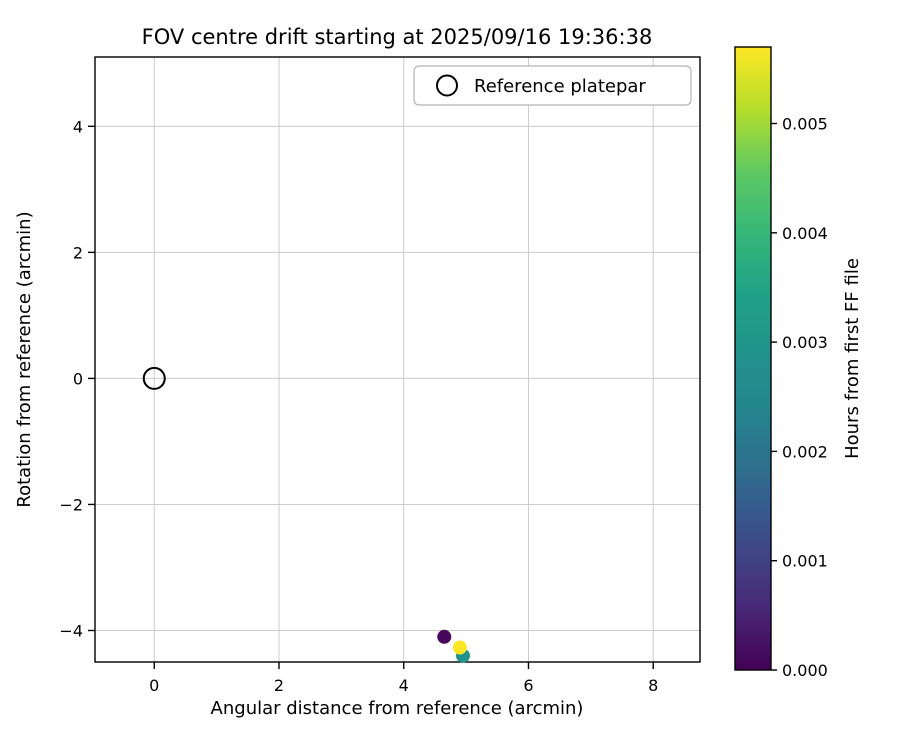 The image size is (900, 750). What do you see at coordinates (852, 358) in the screenshot?
I see `colorbar-label: Hours from first FF file` at bounding box center [852, 358].